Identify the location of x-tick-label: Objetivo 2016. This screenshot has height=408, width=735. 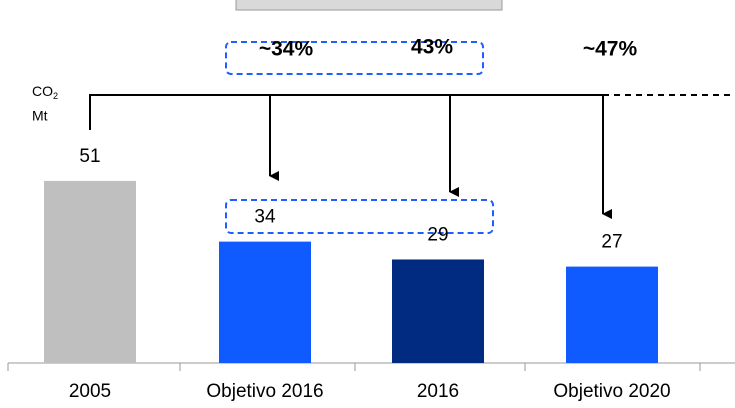
(264, 391).